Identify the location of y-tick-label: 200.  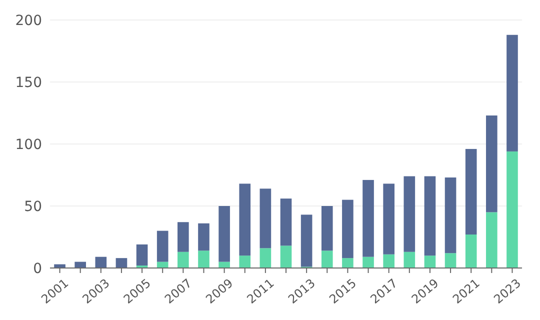
(28, 20).